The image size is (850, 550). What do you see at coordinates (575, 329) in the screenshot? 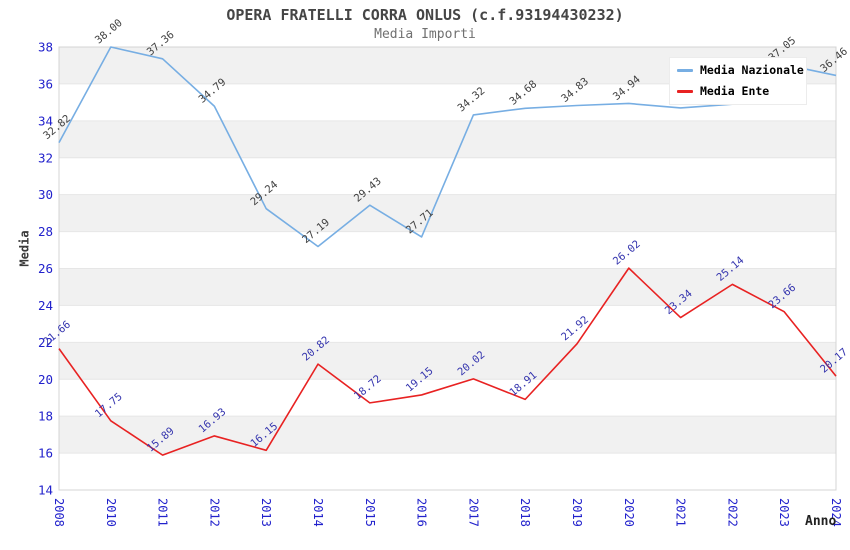
I see `media-ente-data-label: 21.92` at bounding box center [575, 329].